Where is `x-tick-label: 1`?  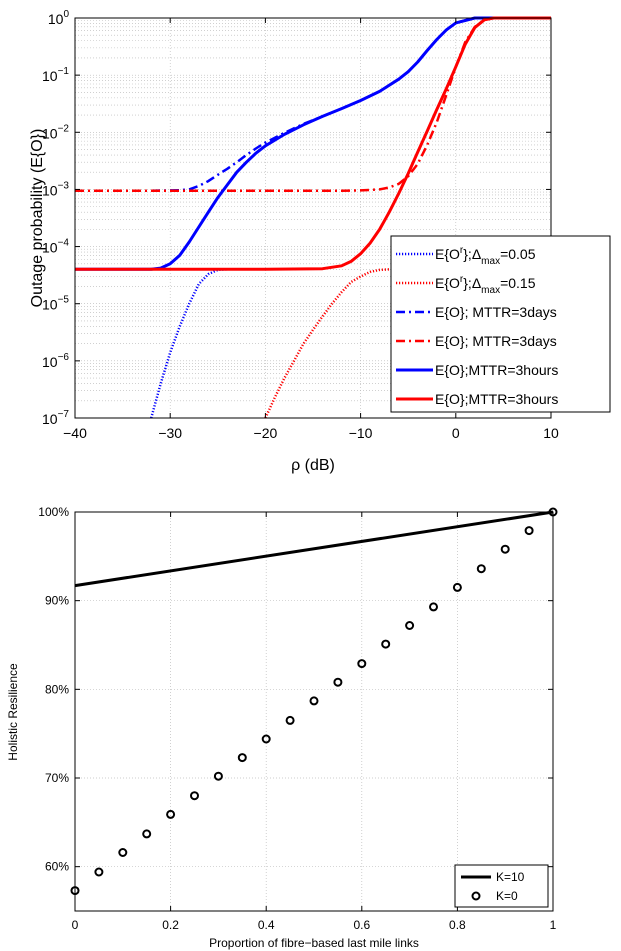 x-tick-label: 1 is located at coordinates (553, 925).